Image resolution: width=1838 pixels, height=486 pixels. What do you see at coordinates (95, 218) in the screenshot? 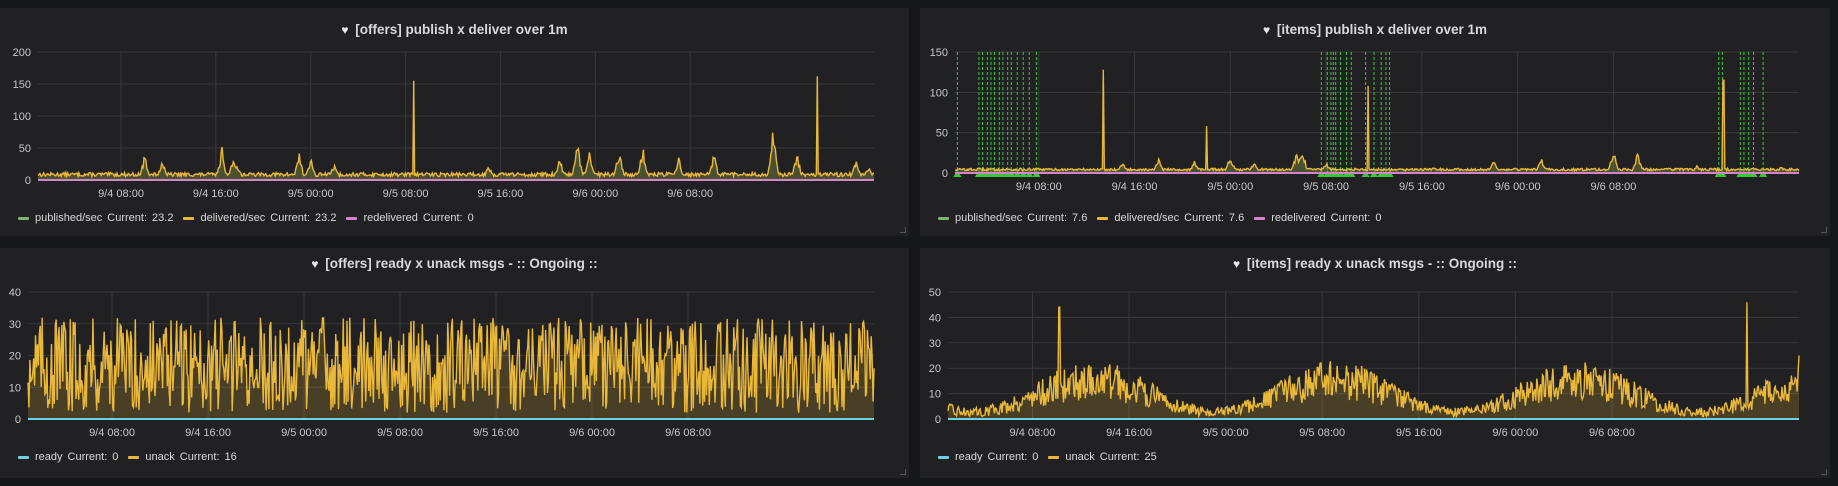
I see `legend-item-published: published/sec Current: 23.2` at bounding box center [95, 218].